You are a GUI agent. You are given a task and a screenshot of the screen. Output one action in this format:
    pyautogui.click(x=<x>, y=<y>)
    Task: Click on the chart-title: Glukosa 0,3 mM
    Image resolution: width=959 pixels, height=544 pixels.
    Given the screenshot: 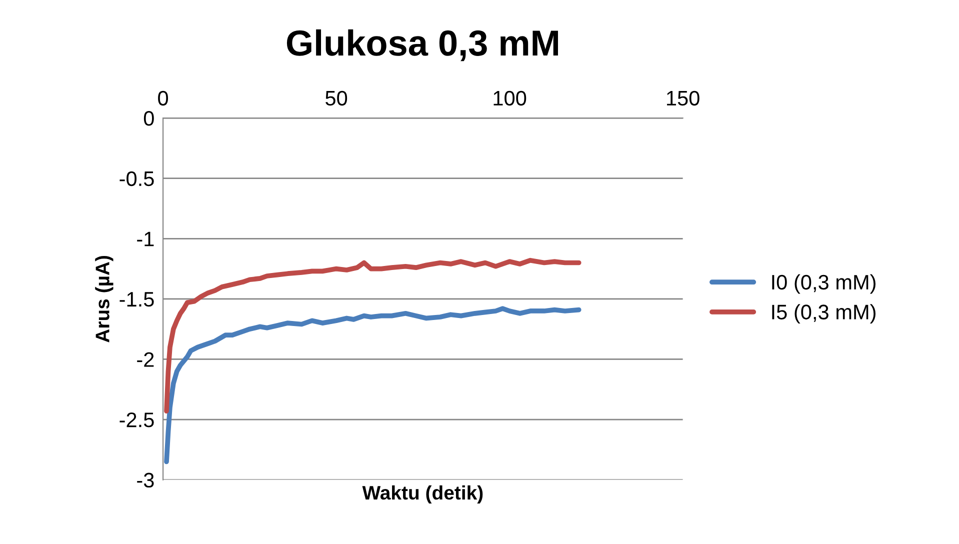 What is the action you would take?
    pyautogui.click(x=422, y=45)
    